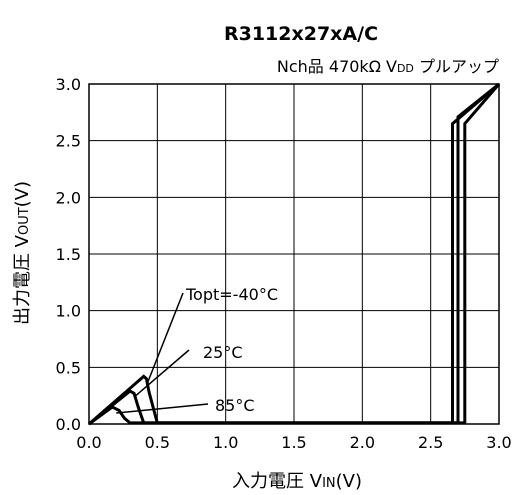  Describe the element at coordinates (405, 68) in the screenshot. I see `subtitle-subscript: DD` at that location.